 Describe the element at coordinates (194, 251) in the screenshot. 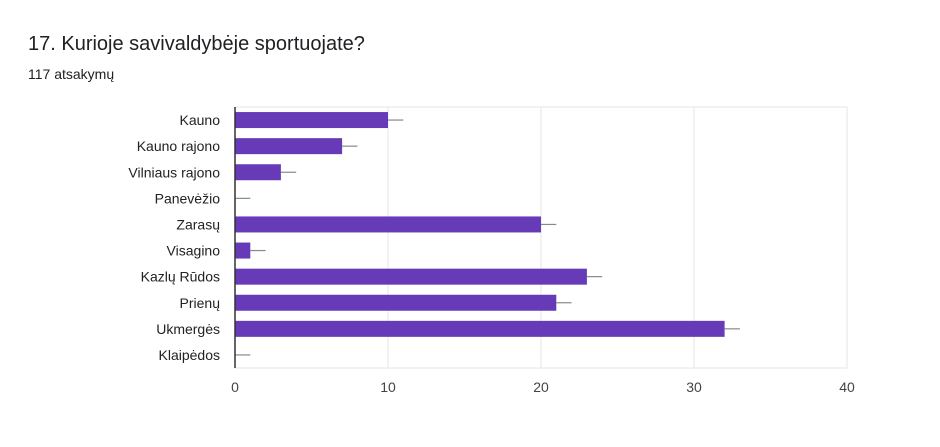

I see `category-label: Visagino` at that location.